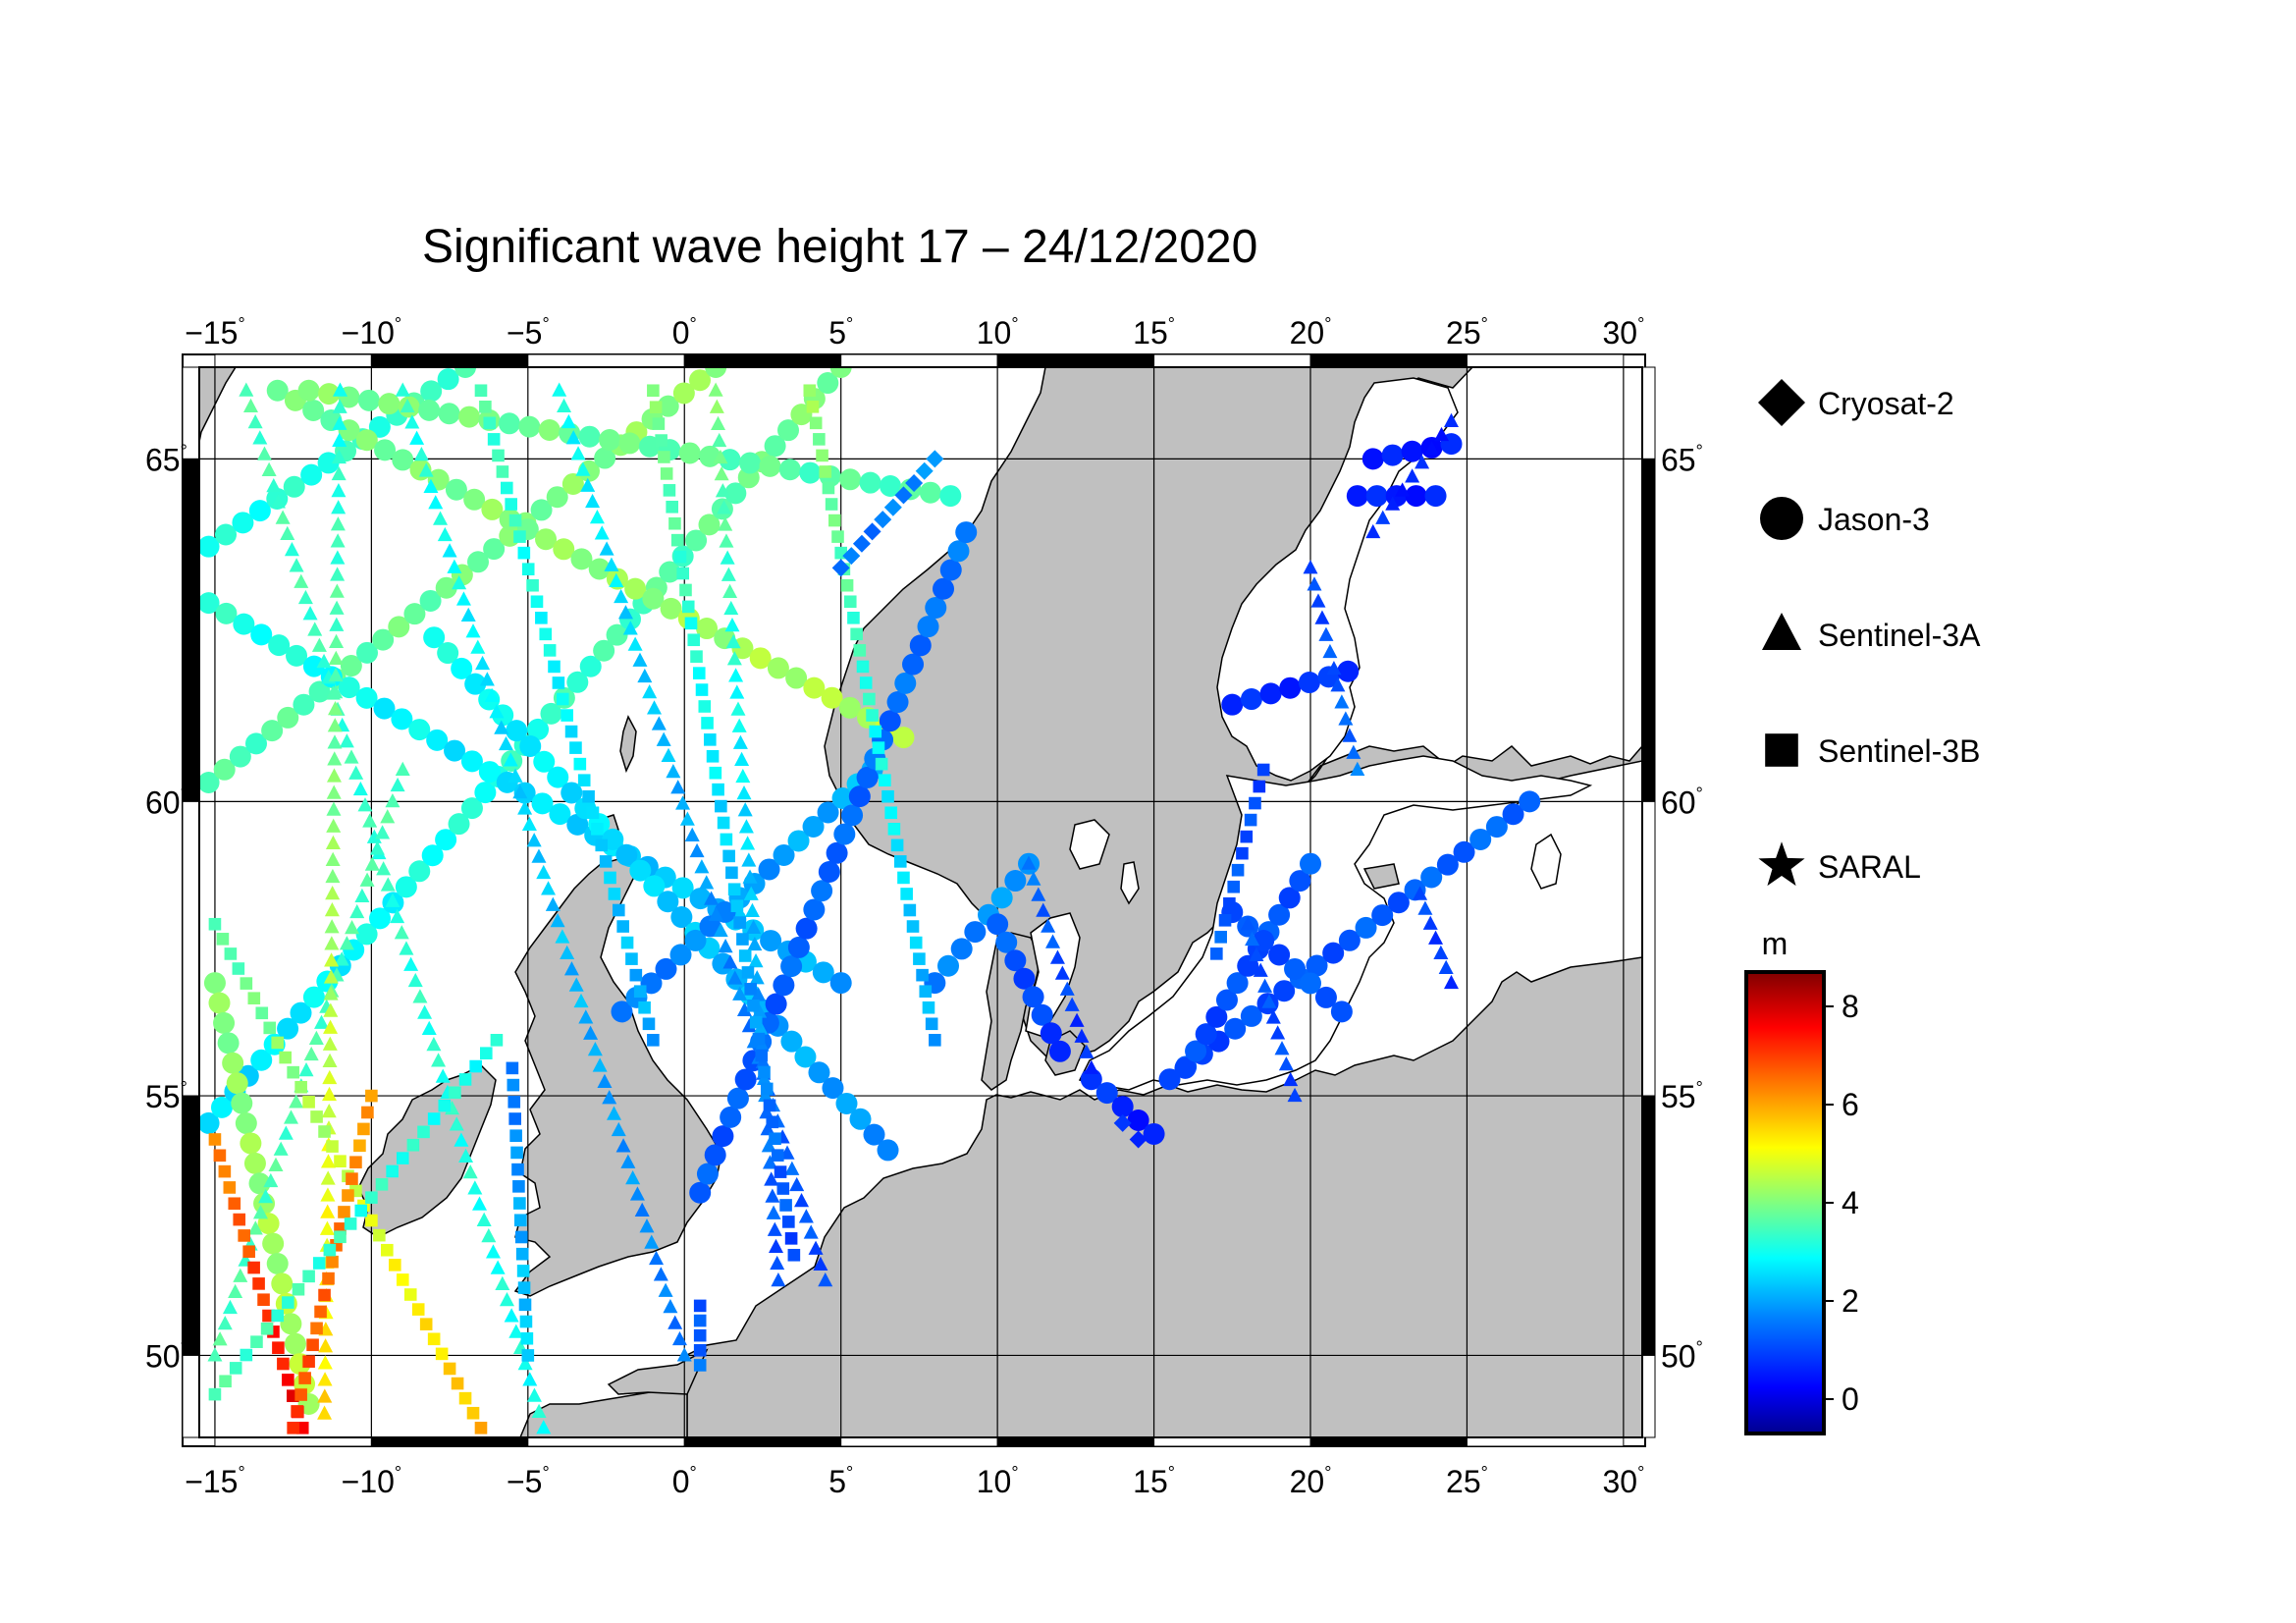 The height and width of the screenshot is (1623, 2296). Describe the element at coordinates (1872, 633) in the screenshot. I see `legend-item: Sentinel-3A` at that location.